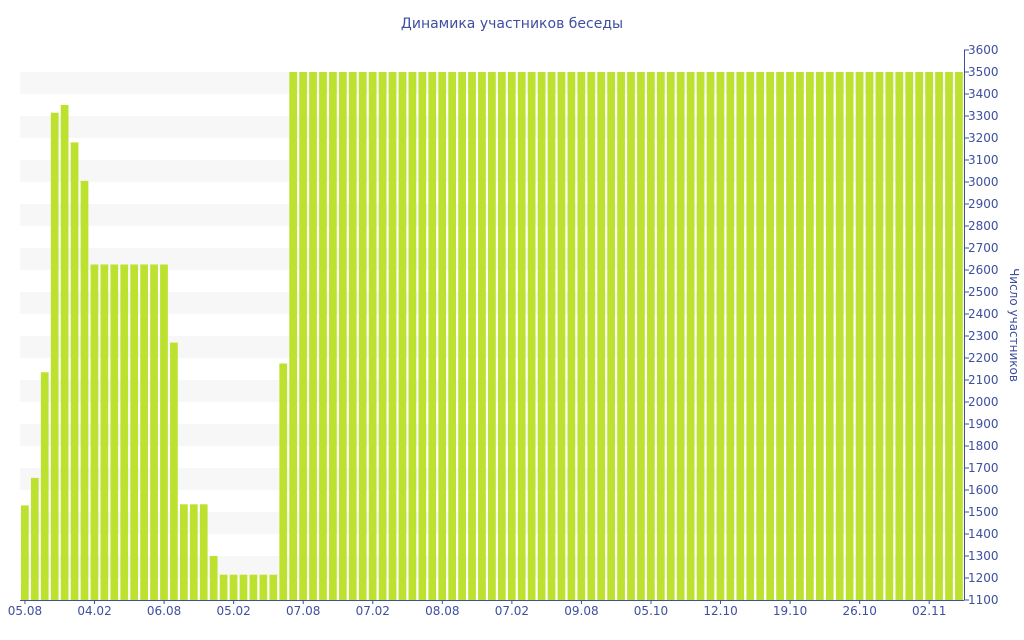 Image resolution: width=1024 pixels, height=640 pixels. What do you see at coordinates (983, 116) in the screenshot?
I see `y-tick-label: 3300` at bounding box center [983, 116].